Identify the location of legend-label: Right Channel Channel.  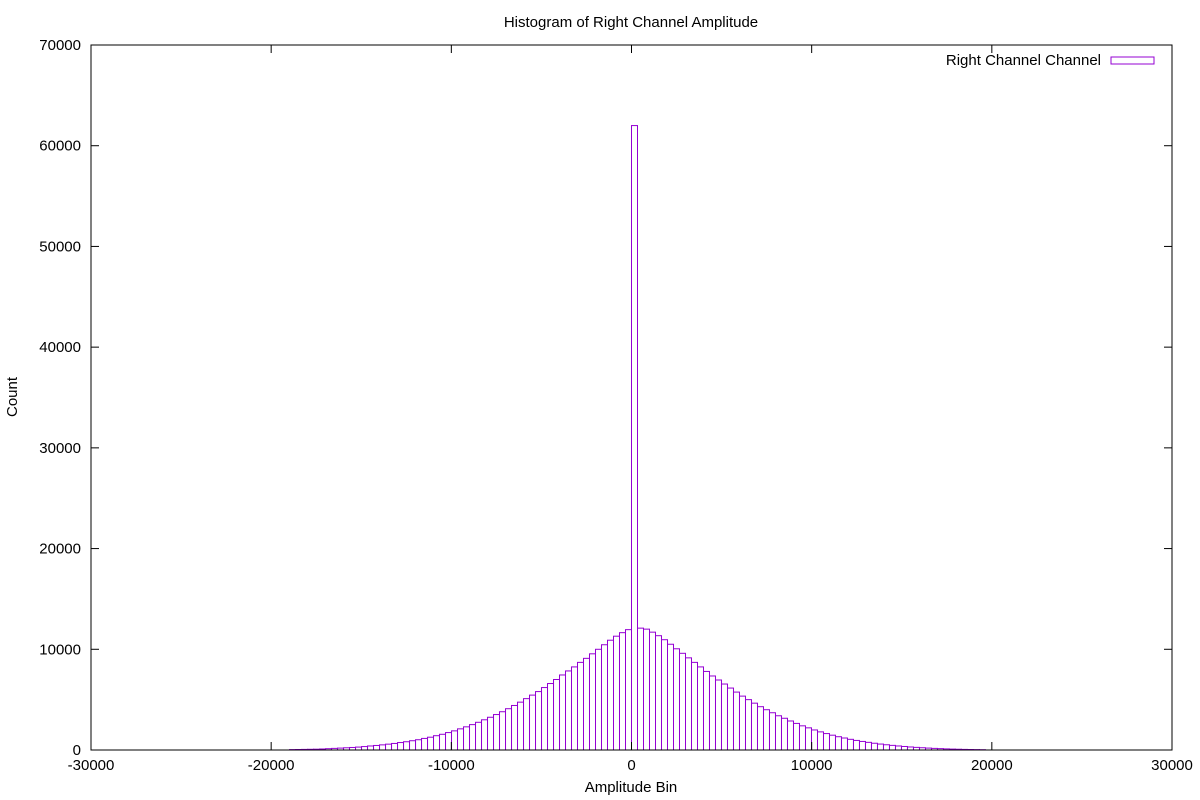
(1023, 60).